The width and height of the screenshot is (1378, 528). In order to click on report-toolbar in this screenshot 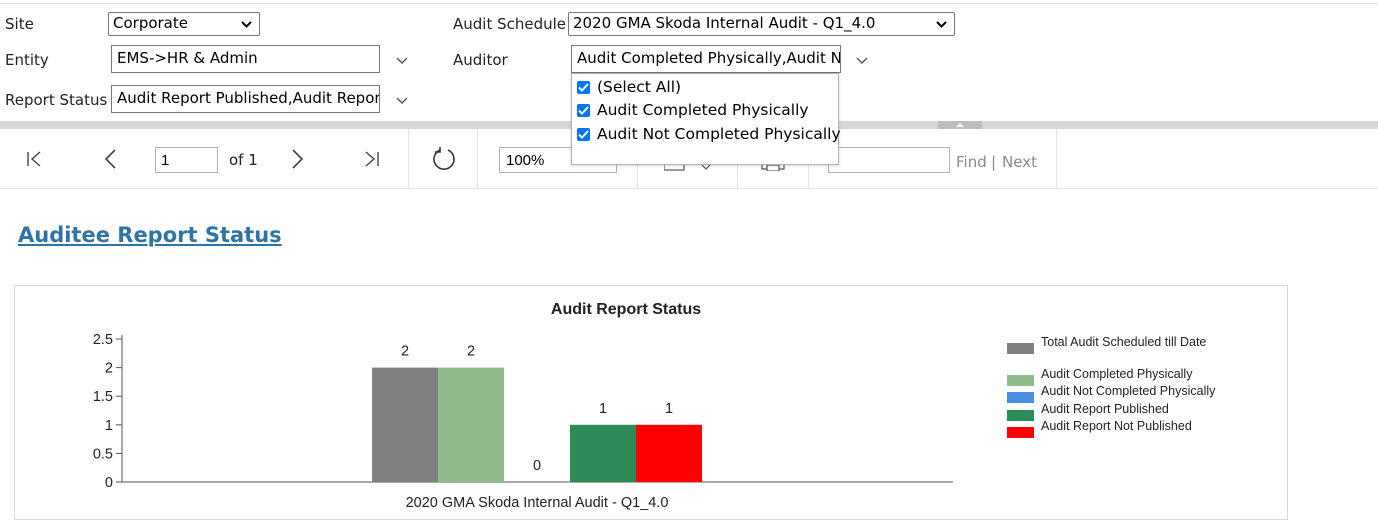, I will do `click(689, 159)`.